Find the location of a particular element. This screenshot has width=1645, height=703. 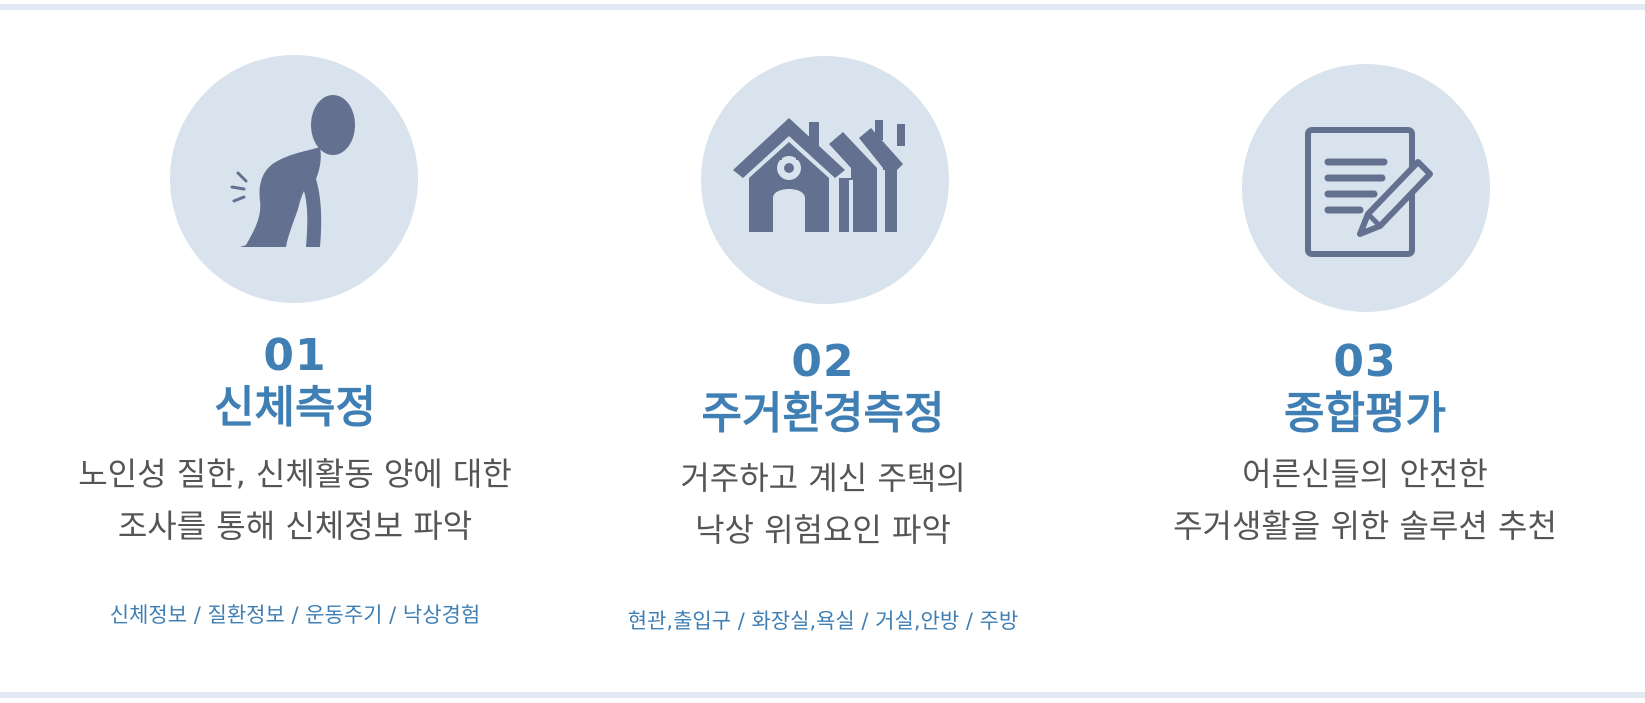

step-1-number: 01 is located at coordinates (295, 355).